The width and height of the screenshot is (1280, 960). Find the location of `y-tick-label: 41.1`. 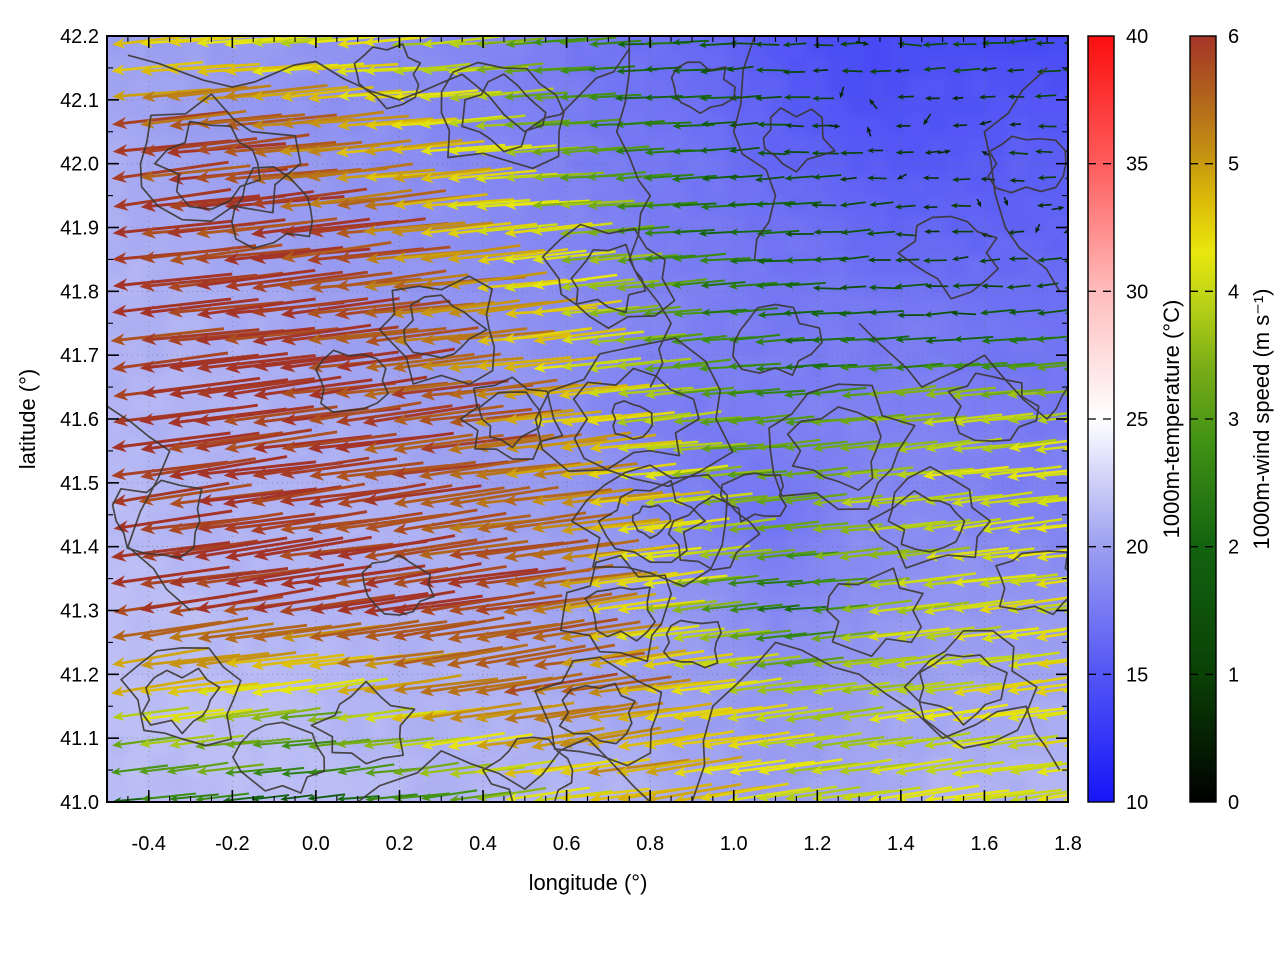

y-tick-label: 41.1 is located at coordinates (79, 739).